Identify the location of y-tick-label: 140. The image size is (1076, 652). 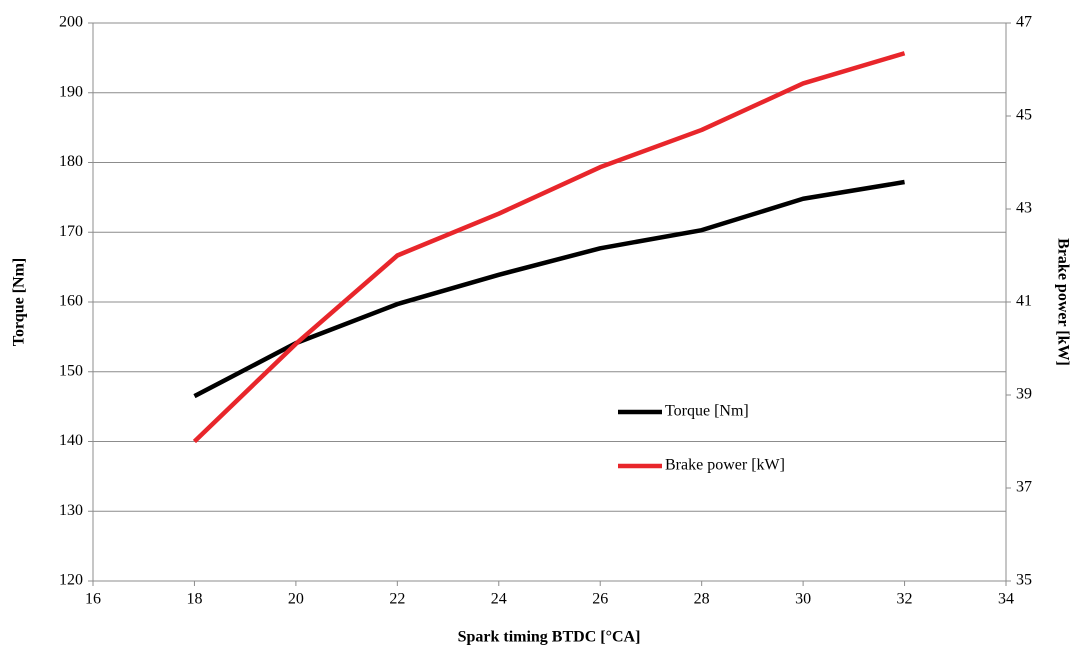
(71, 440).